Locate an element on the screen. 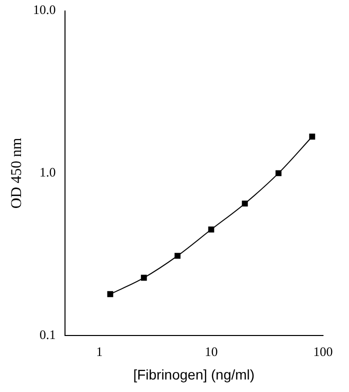 The height and width of the screenshot is (392, 349). y-axis-title: OD 450 nm is located at coordinates (16, 173).